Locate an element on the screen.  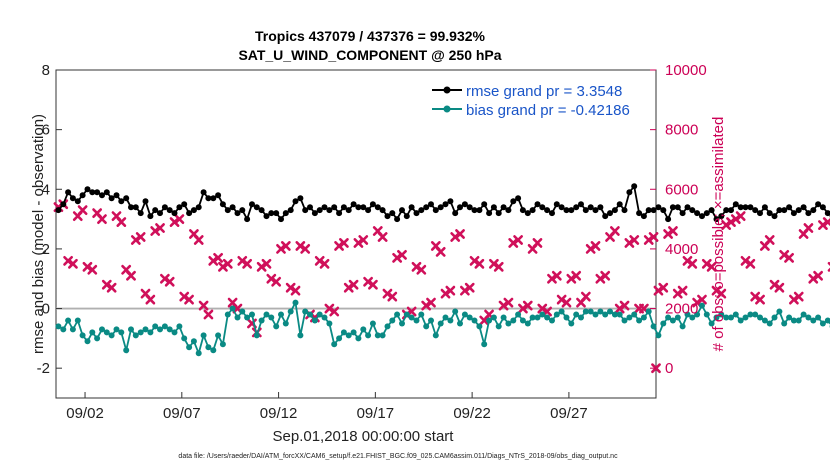
x-tick-label: 09/22 is located at coordinates (472, 413).